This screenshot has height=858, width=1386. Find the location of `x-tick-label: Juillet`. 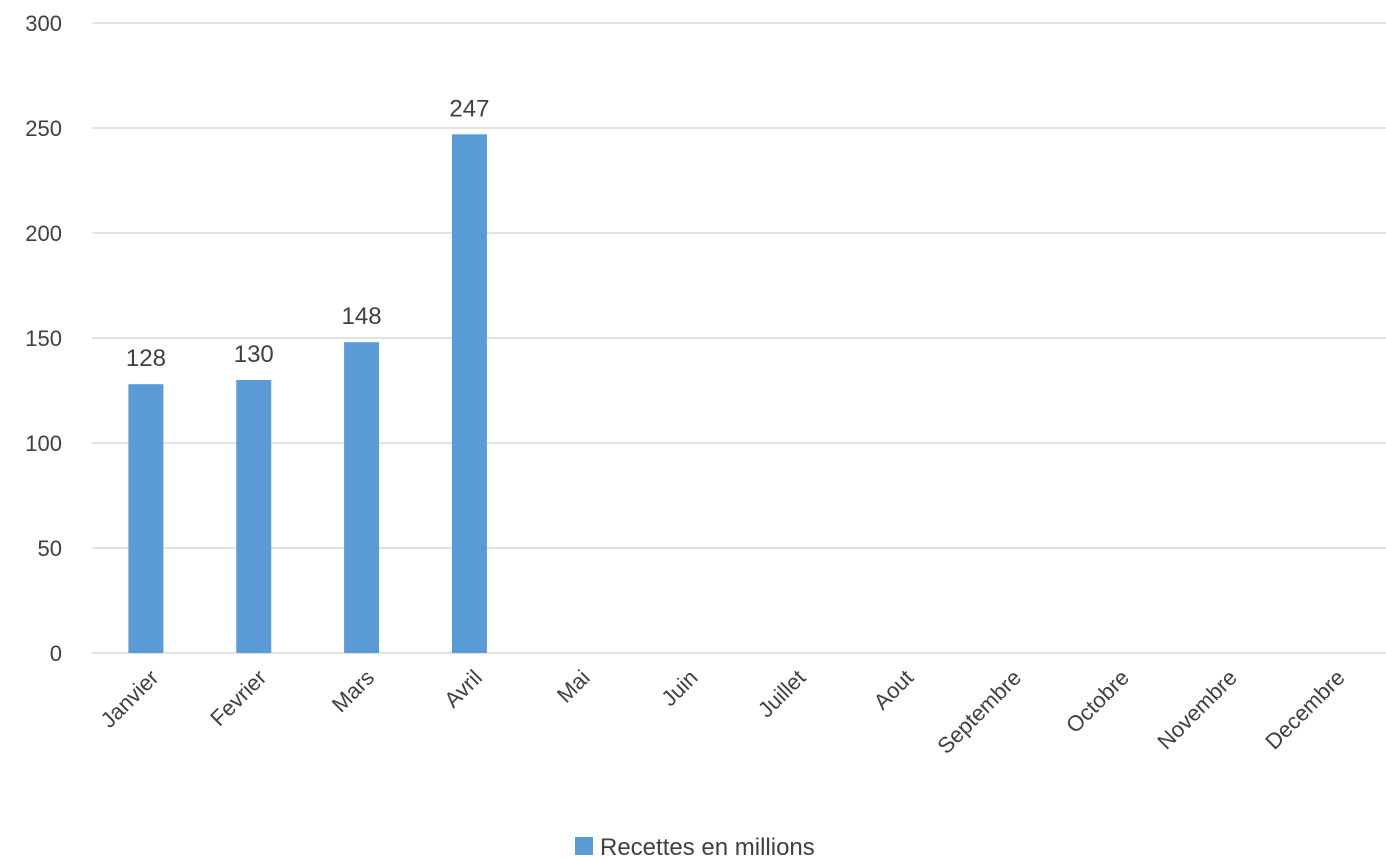

x-tick-label: Juillet is located at coordinates (781, 693).